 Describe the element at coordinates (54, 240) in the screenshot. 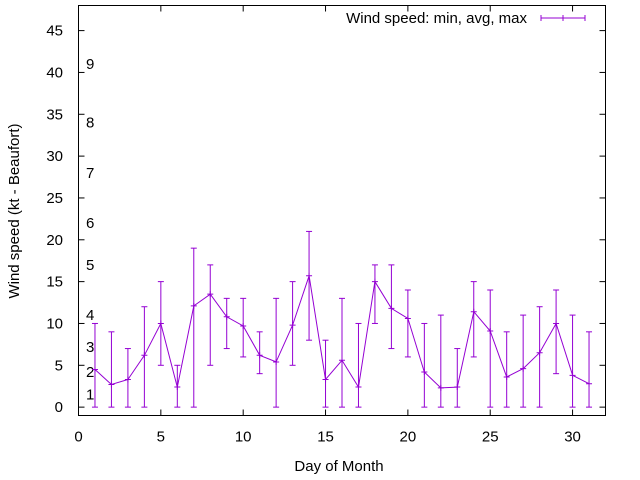

I see `y-tick-label: 20` at that location.